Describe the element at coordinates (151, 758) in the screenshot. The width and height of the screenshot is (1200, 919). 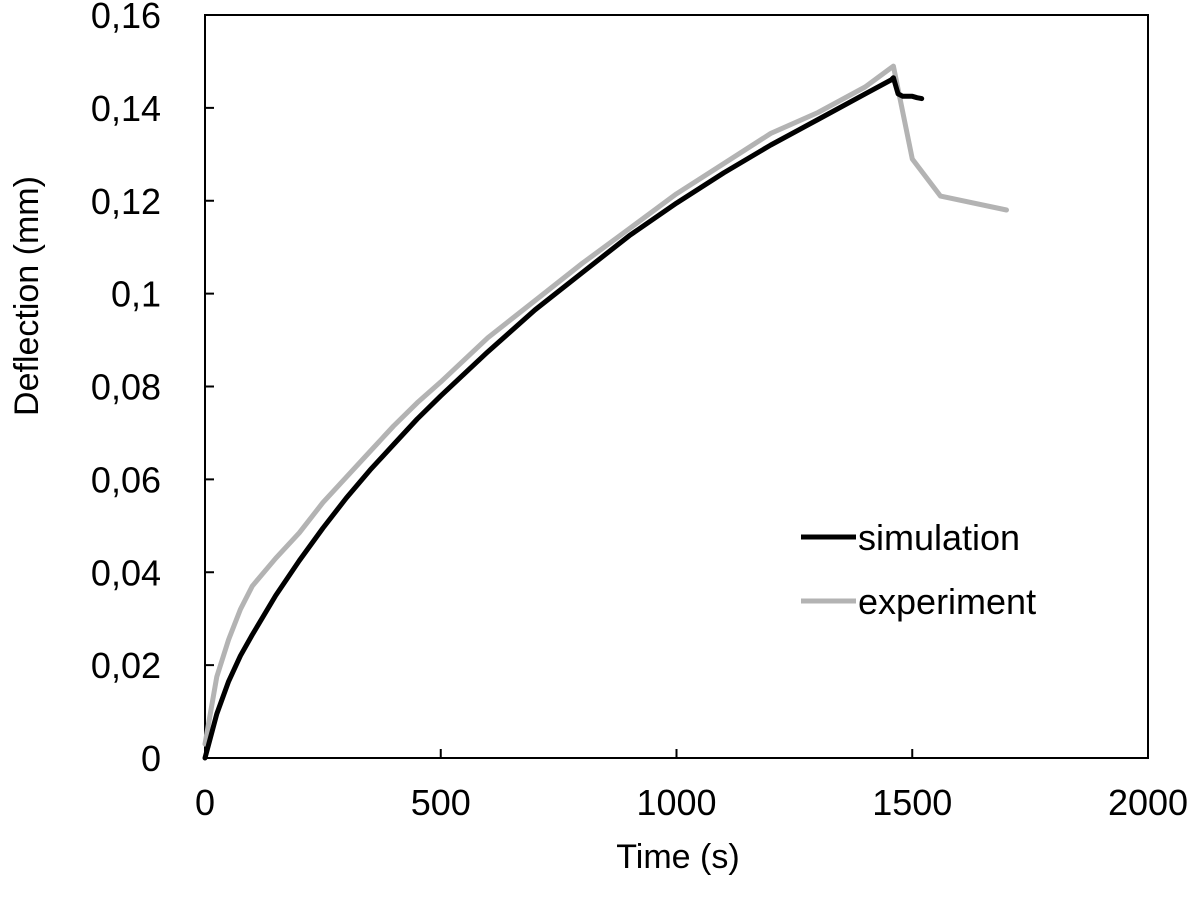
I see `y-tick-label: 0` at that location.